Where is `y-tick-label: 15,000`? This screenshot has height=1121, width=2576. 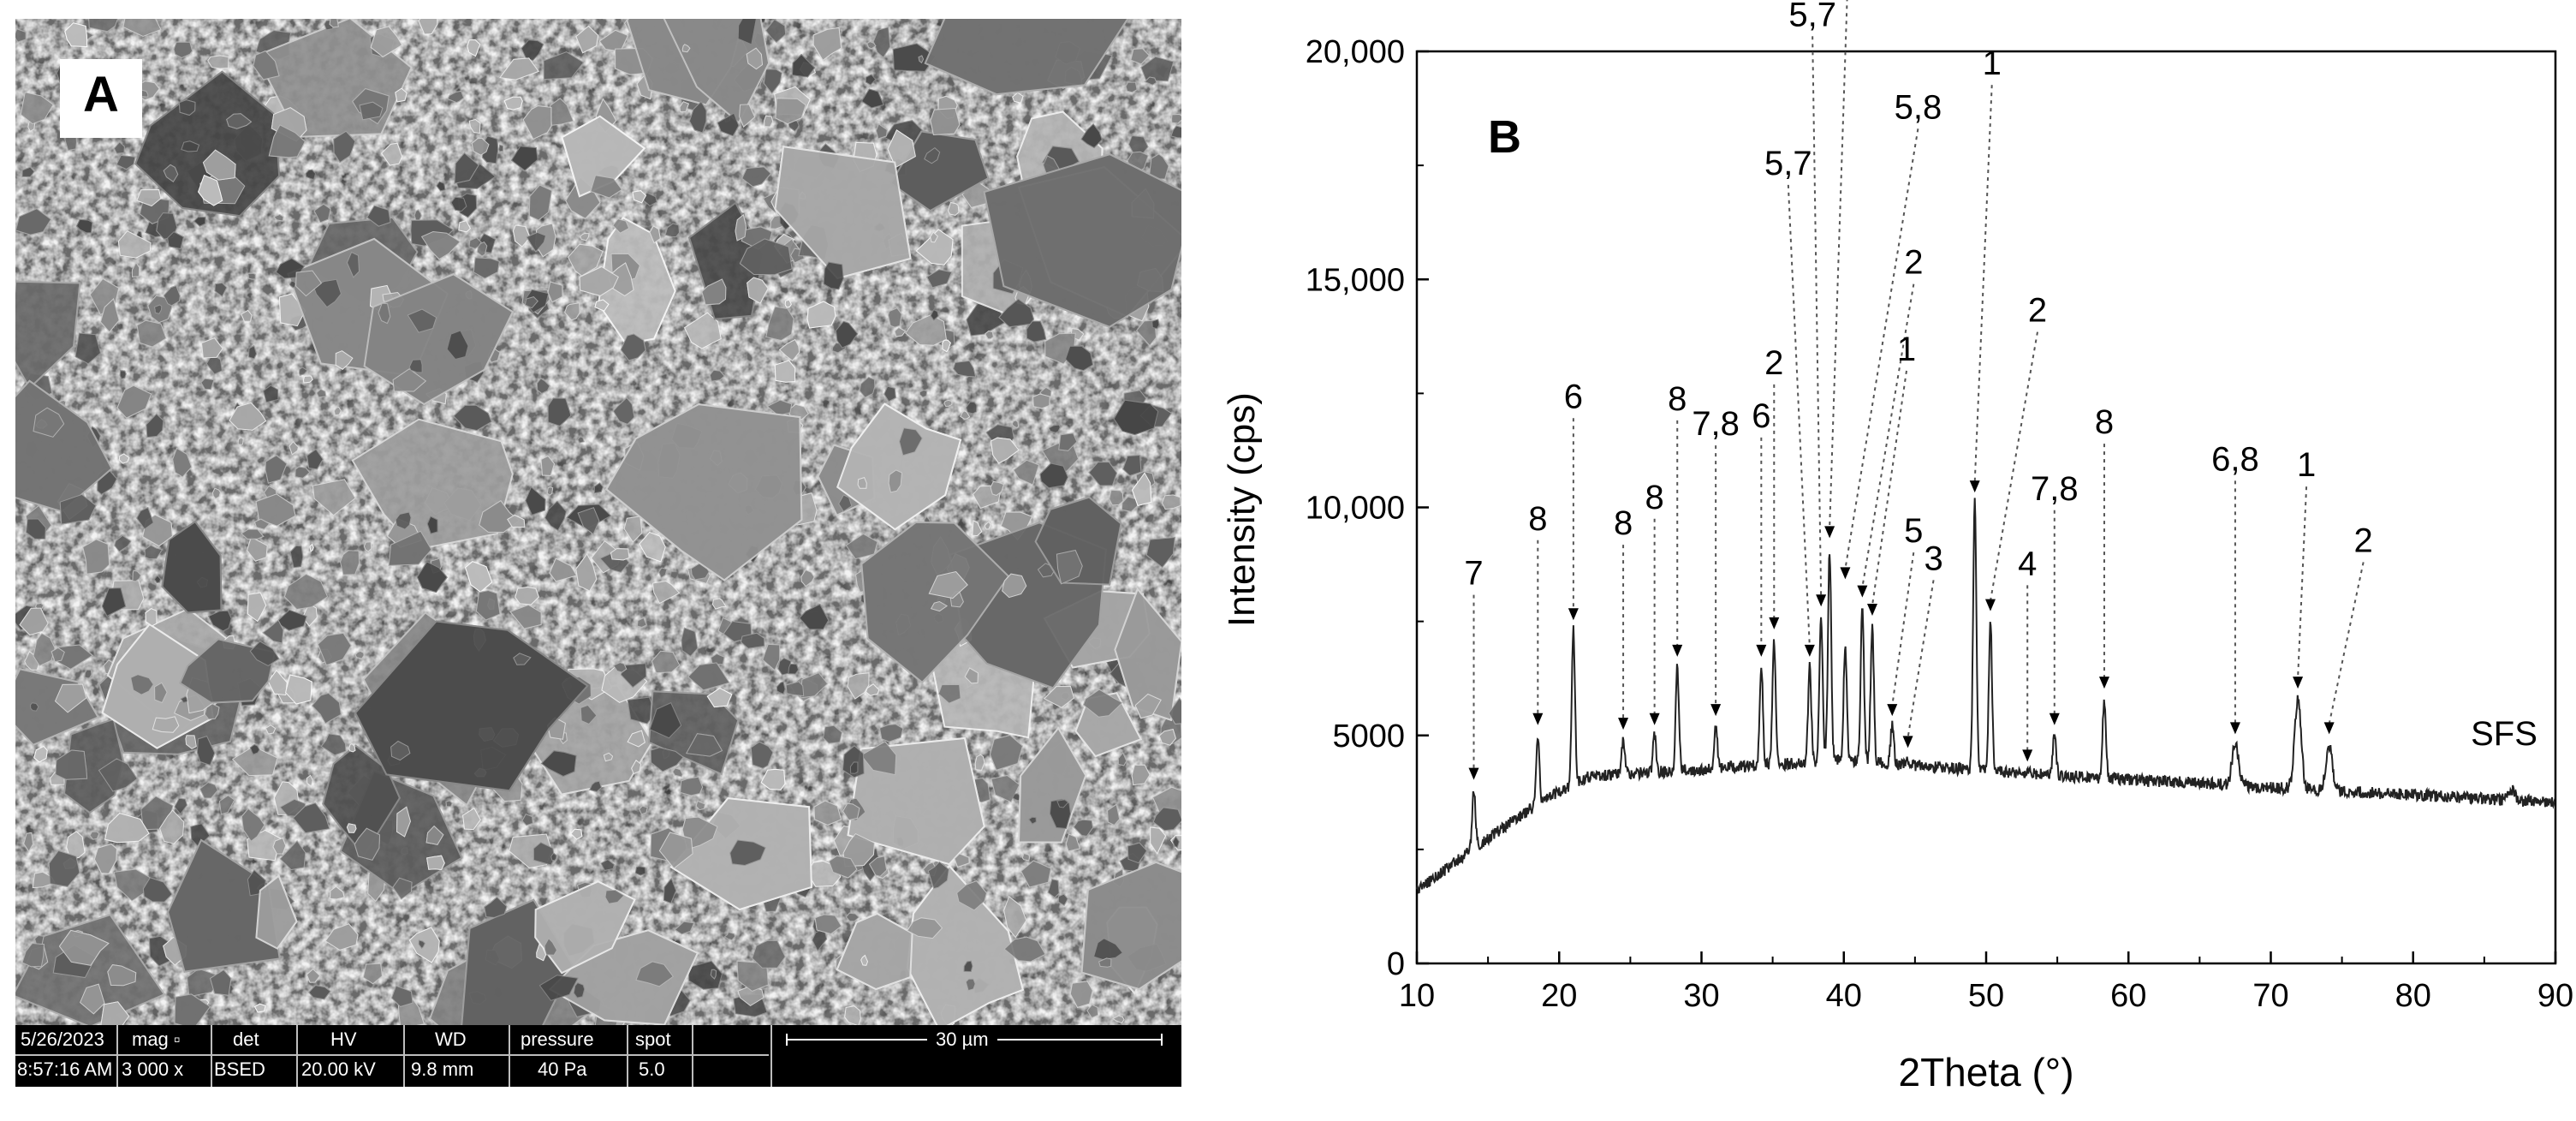
y-tick-label: 15,000 is located at coordinates (1356, 280).